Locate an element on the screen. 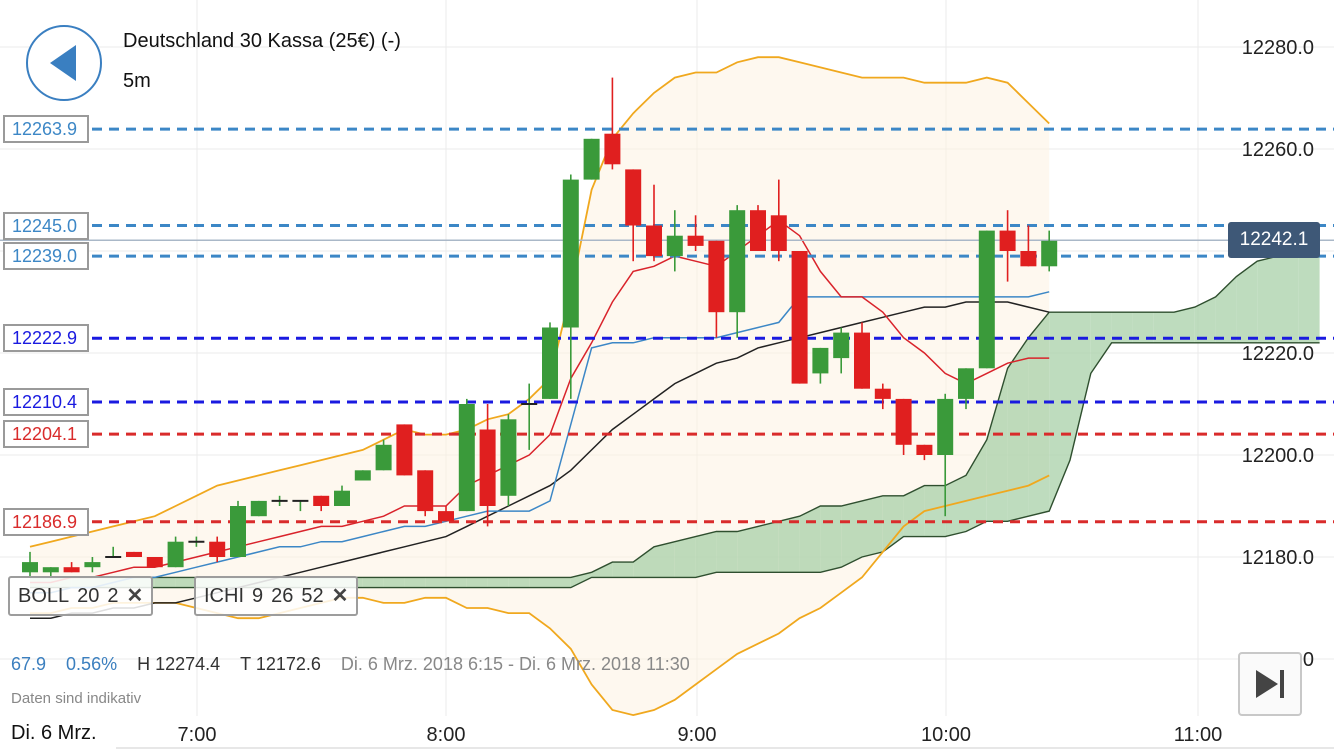 The height and width of the screenshot is (750, 1334). x-axis-tick-label: 10:00 is located at coordinates (946, 735).